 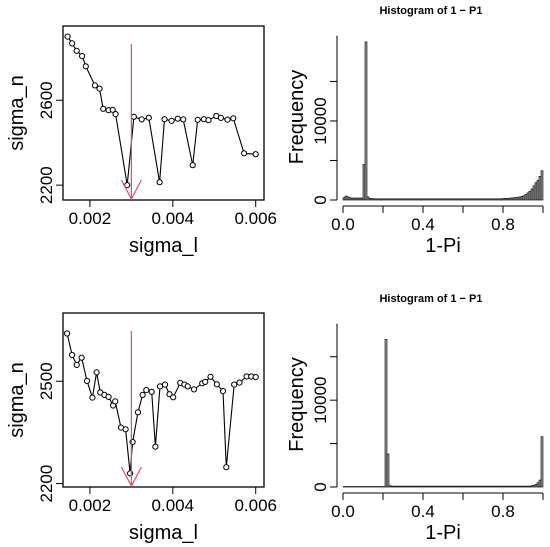 I want to click on y-tick-label: 2600, so click(x=46, y=100).